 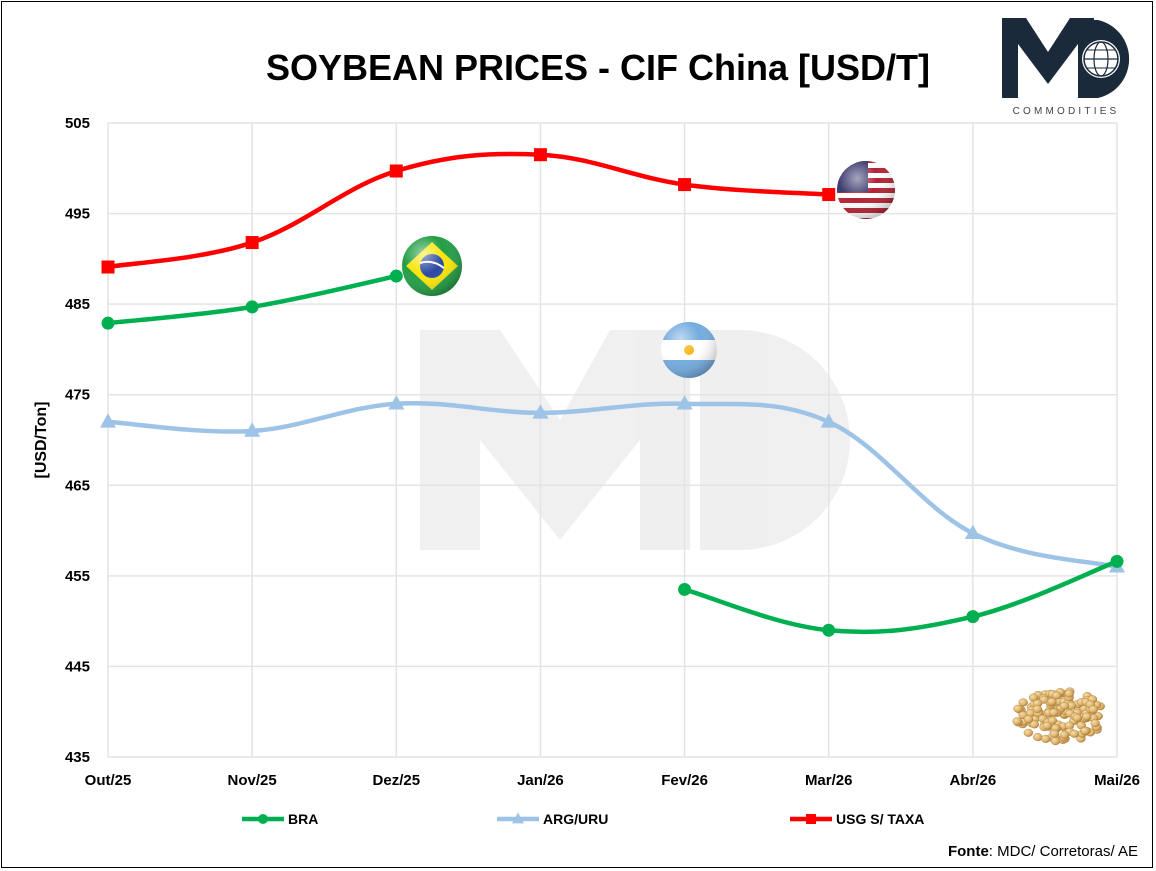 What do you see at coordinates (41, 439) in the screenshot?
I see `y-axis-label: [USD/Ton]` at bounding box center [41, 439].